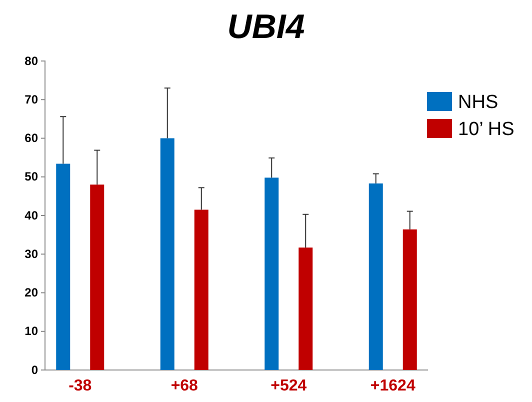  I want to click on legend-label: 10’ HS, so click(486, 129).